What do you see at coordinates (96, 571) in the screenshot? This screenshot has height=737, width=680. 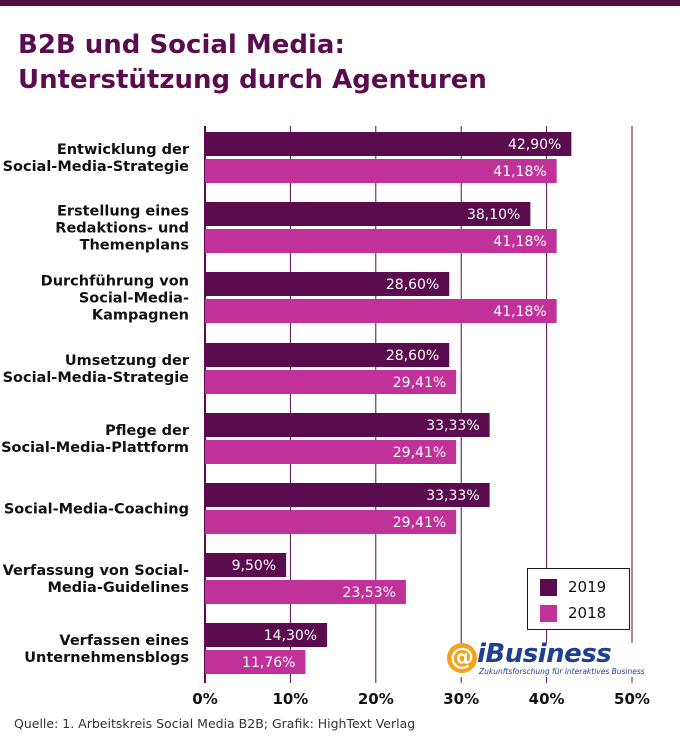 I see `category-label-6-0: Verfassung von Social-` at bounding box center [96, 571].